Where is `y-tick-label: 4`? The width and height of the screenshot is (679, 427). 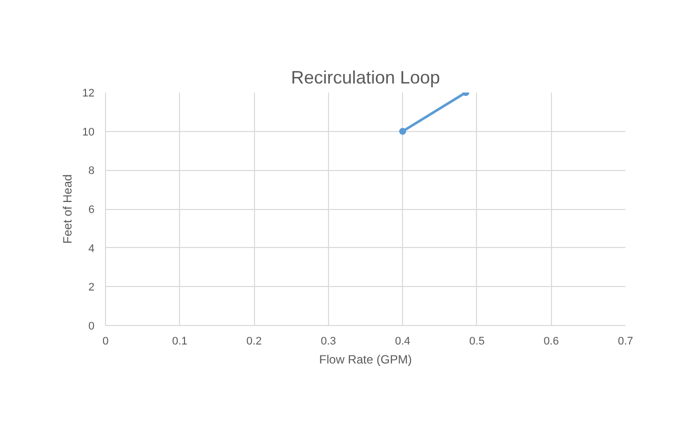
y-tick-label: 4 is located at coordinates (91, 248).